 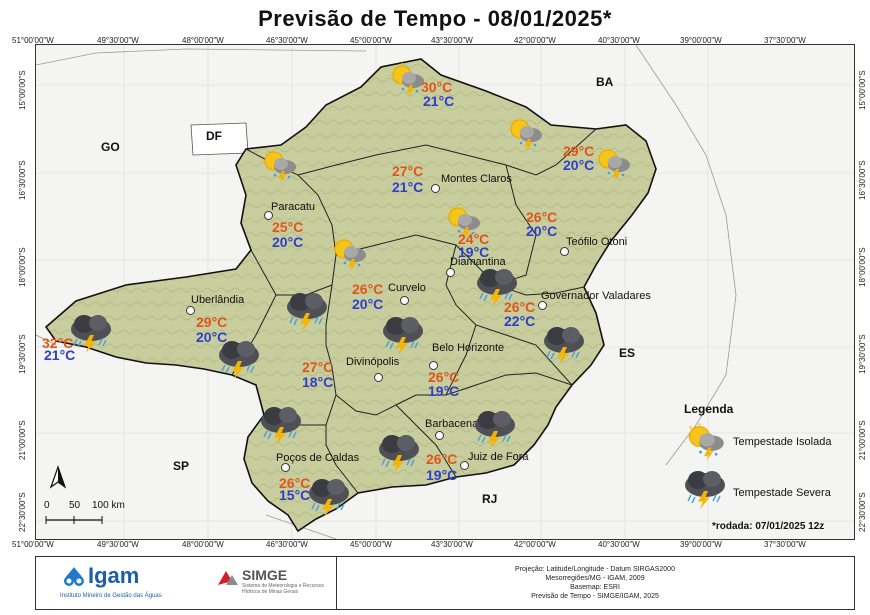 What do you see at coordinates (490, 499) in the screenshot?
I see `state-label-rj: RJ` at bounding box center [490, 499].